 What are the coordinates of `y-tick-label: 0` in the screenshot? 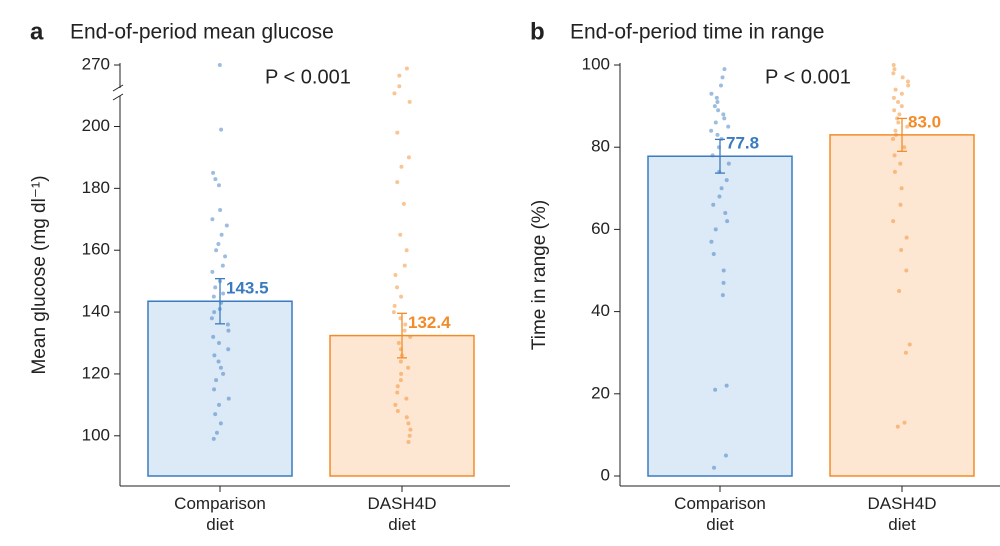 It's located at (605, 474).